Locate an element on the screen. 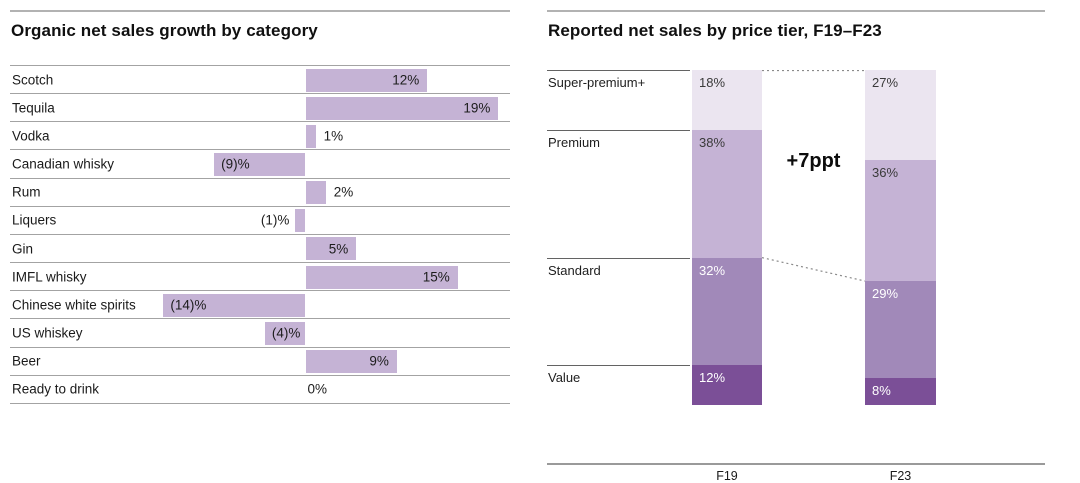 The width and height of the screenshot is (1080, 483). category-label: US whiskey is located at coordinates (47, 333).